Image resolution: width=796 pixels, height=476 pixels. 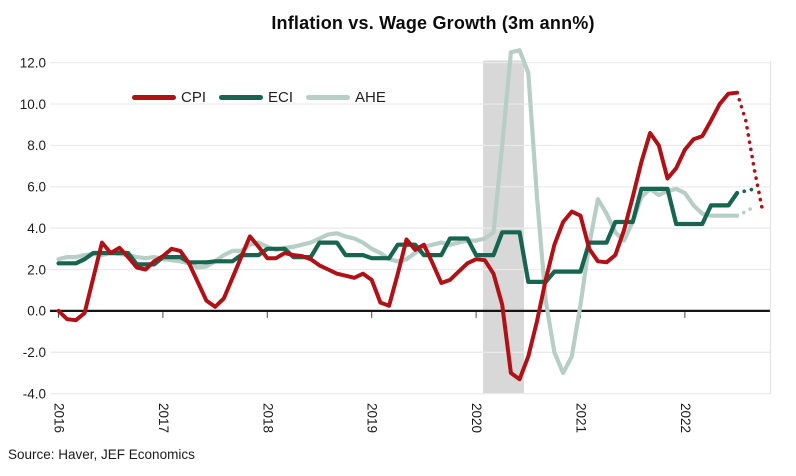 I want to click on y-axis-label: -4.0, so click(x=34, y=393).